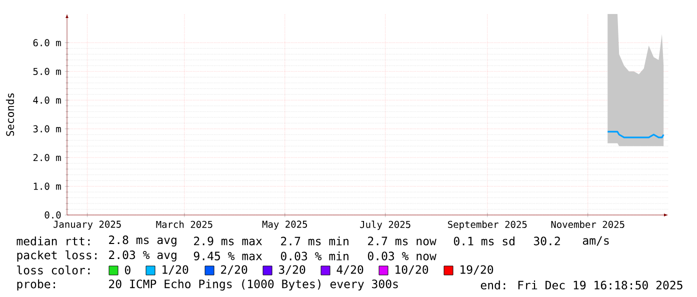 The height and width of the screenshot is (297, 697). I want to click on text: 2/20, so click(234, 270).